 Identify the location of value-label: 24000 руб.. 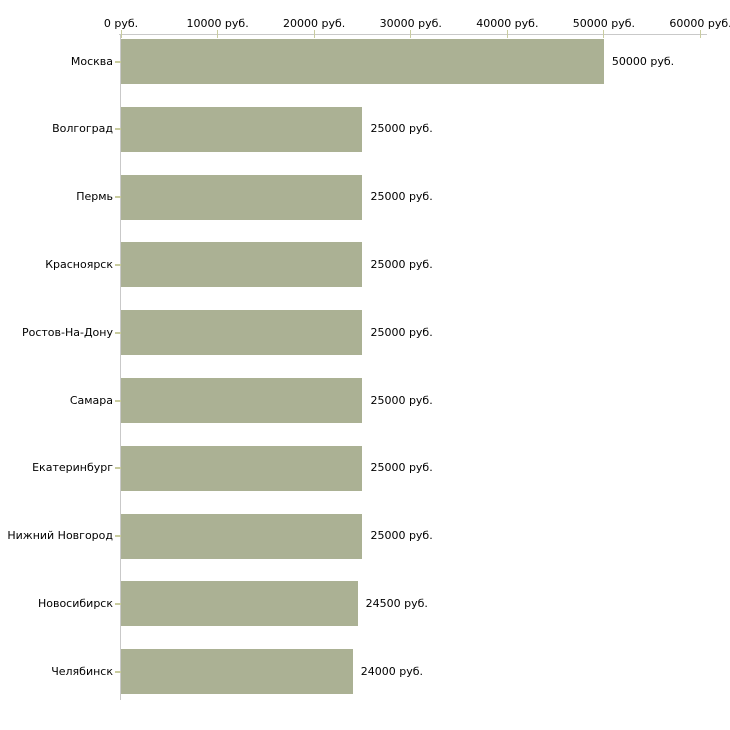
(392, 671).